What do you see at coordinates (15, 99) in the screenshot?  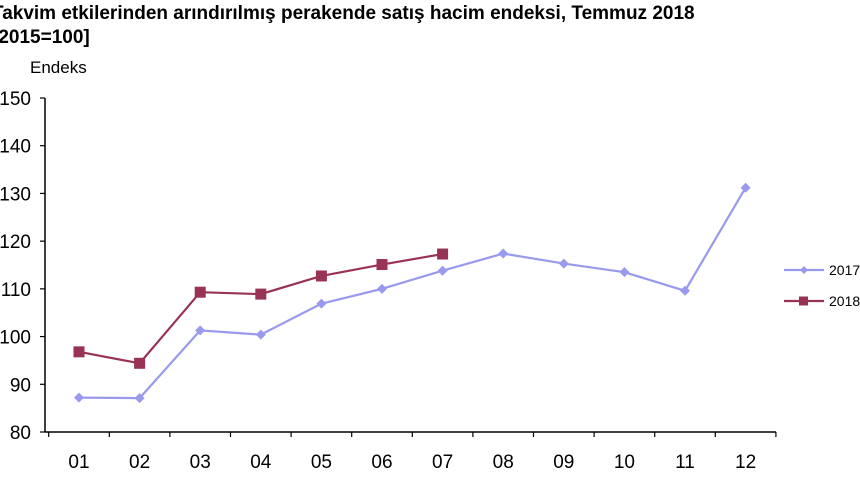 I see `y-tick-label-150: 150` at bounding box center [15, 99].